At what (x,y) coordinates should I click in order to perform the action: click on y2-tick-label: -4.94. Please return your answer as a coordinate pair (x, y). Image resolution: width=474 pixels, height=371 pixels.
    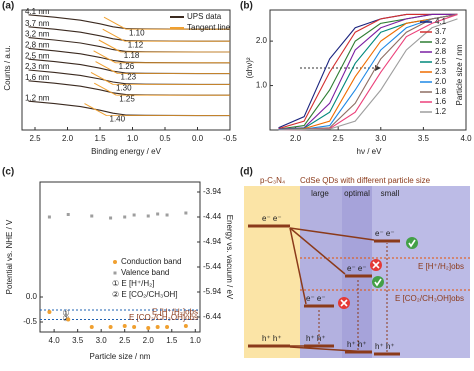
    Looking at the image, I should click on (212, 241).